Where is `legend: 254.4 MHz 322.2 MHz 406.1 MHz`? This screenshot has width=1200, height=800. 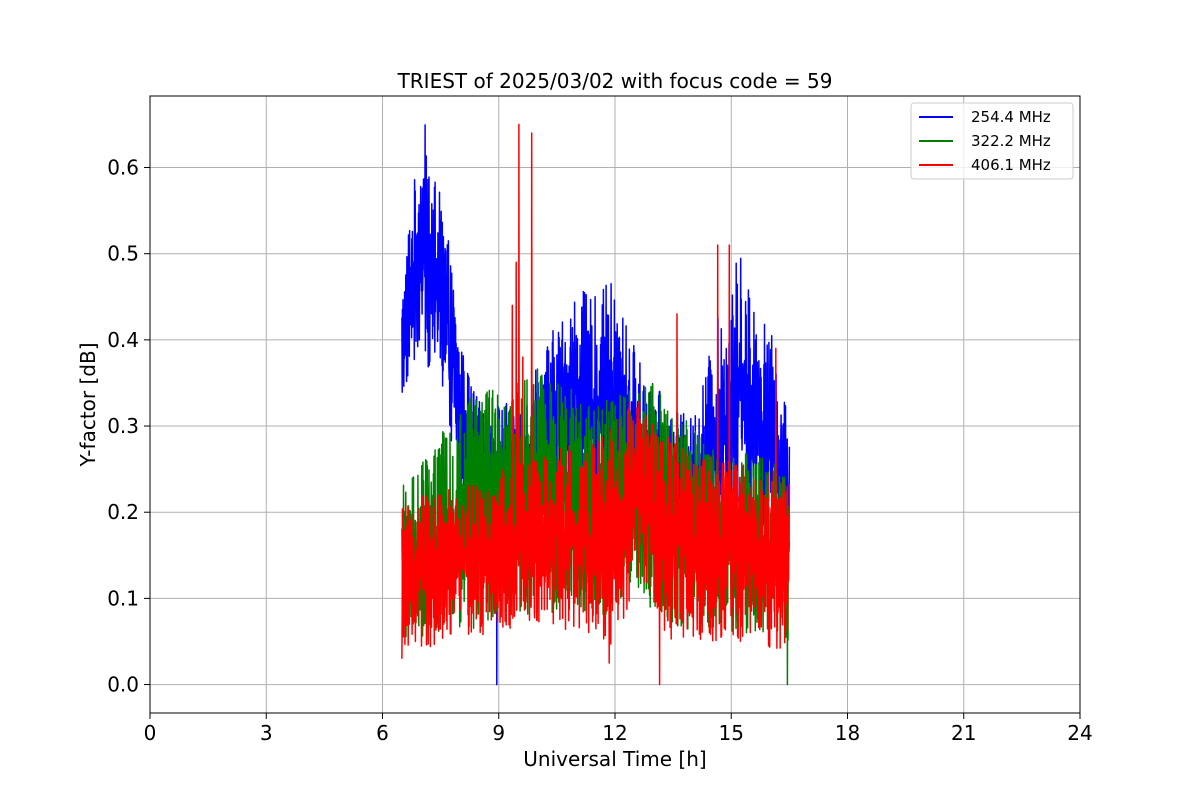
legend: 254.4 MHz 322.2 MHz 406.1 MHz is located at coordinates (992, 141).